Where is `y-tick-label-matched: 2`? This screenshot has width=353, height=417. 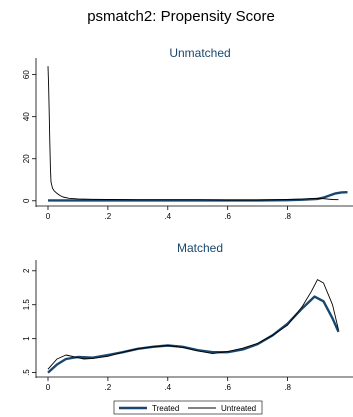
y-tick-label-matched: 2 is located at coordinates (26, 270).